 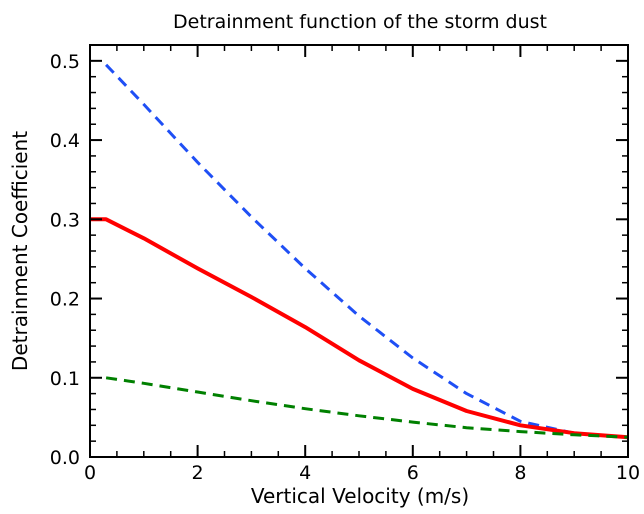 What do you see at coordinates (65, 141) in the screenshot?
I see `y-tick-label: 0.4` at bounding box center [65, 141].